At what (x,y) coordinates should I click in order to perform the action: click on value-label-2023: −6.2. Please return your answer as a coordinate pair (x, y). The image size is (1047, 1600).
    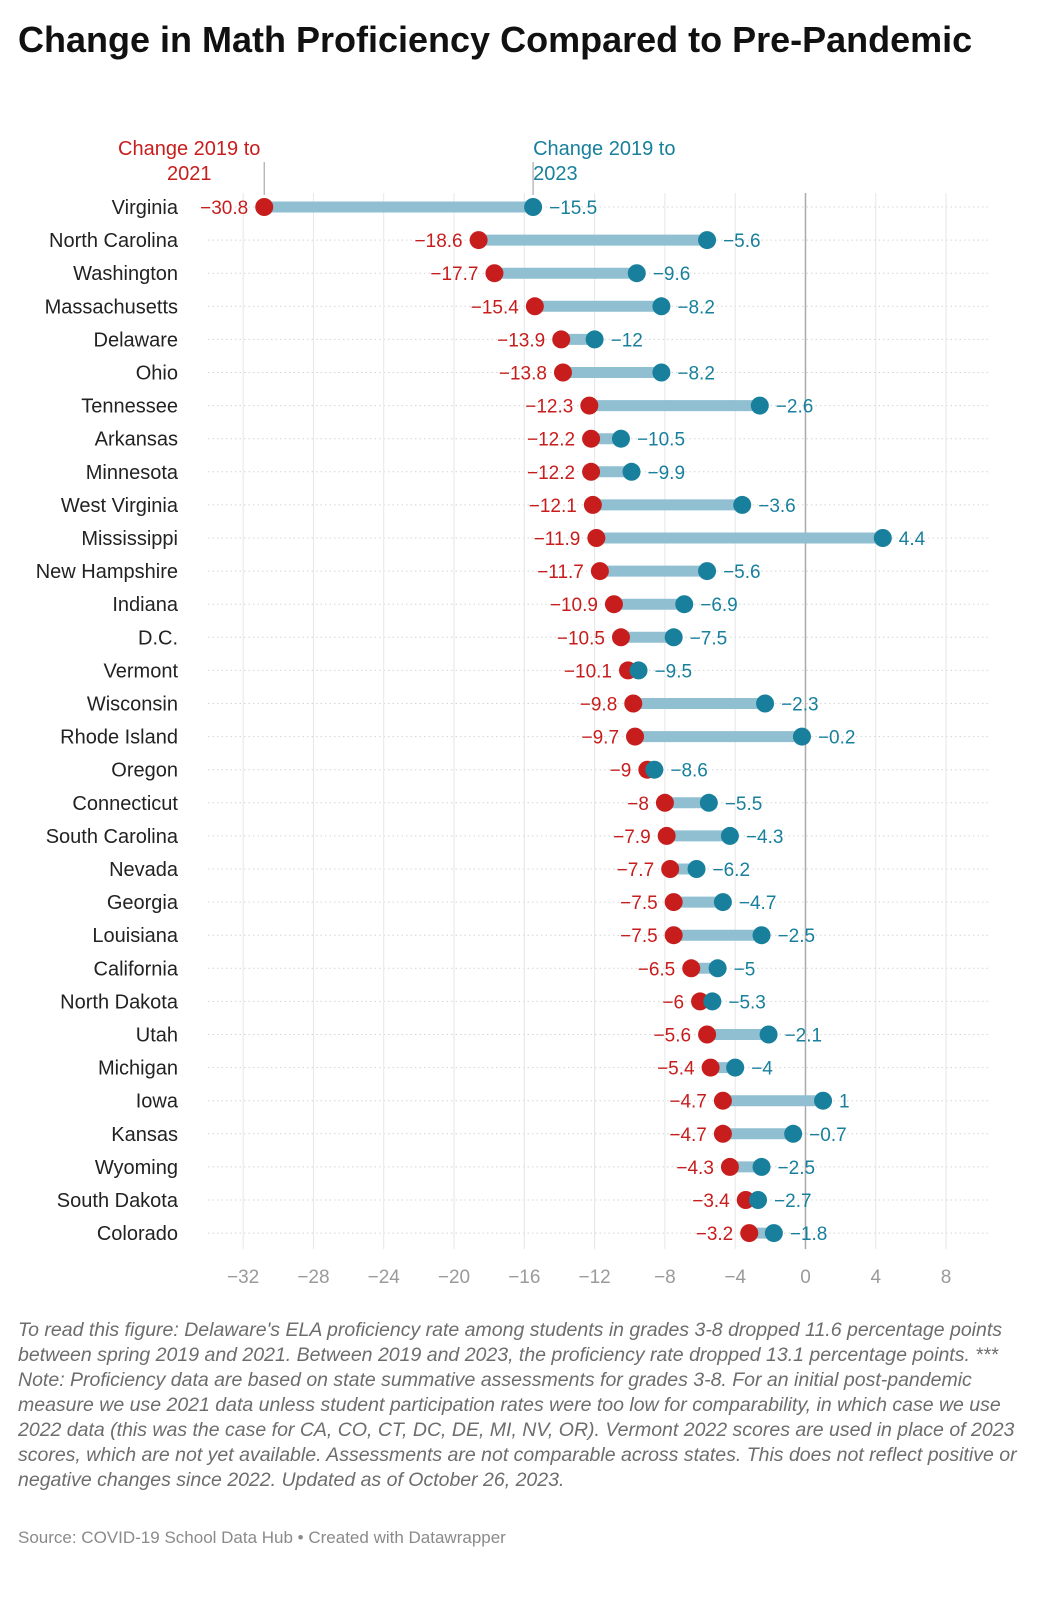
    Looking at the image, I should click on (732, 870).